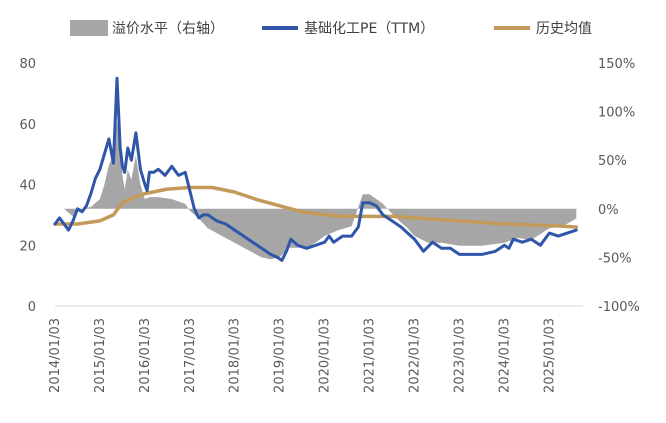 The image size is (666, 423). What do you see at coordinates (325, 355) in the screenshot?
I see `x-tick-label: 2020/01/03` at bounding box center [325, 355].